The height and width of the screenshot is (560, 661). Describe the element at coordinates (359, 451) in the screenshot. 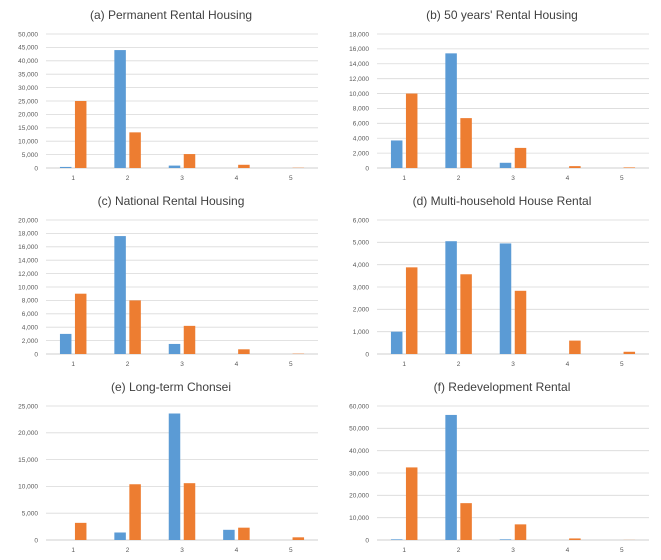

I see `y-tick-label: 40,000` at that location.